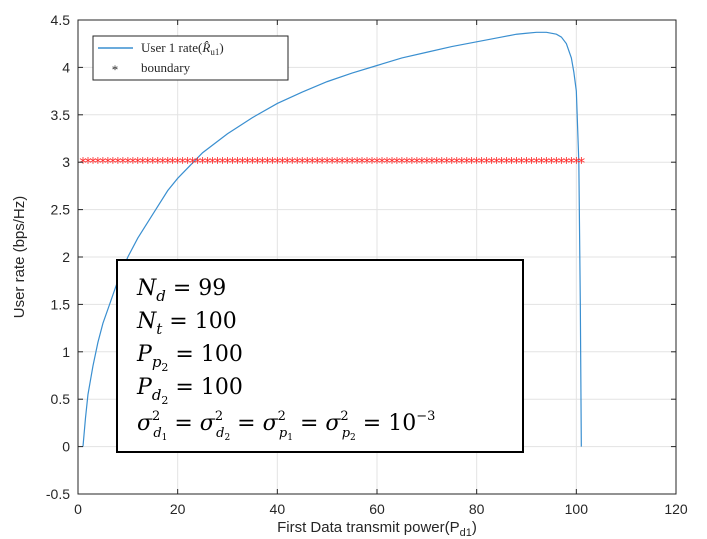 This screenshot has height=539, width=707. Describe the element at coordinates (186, 323) in the screenshot. I see `annotation-line: Nt = 100` at that location.